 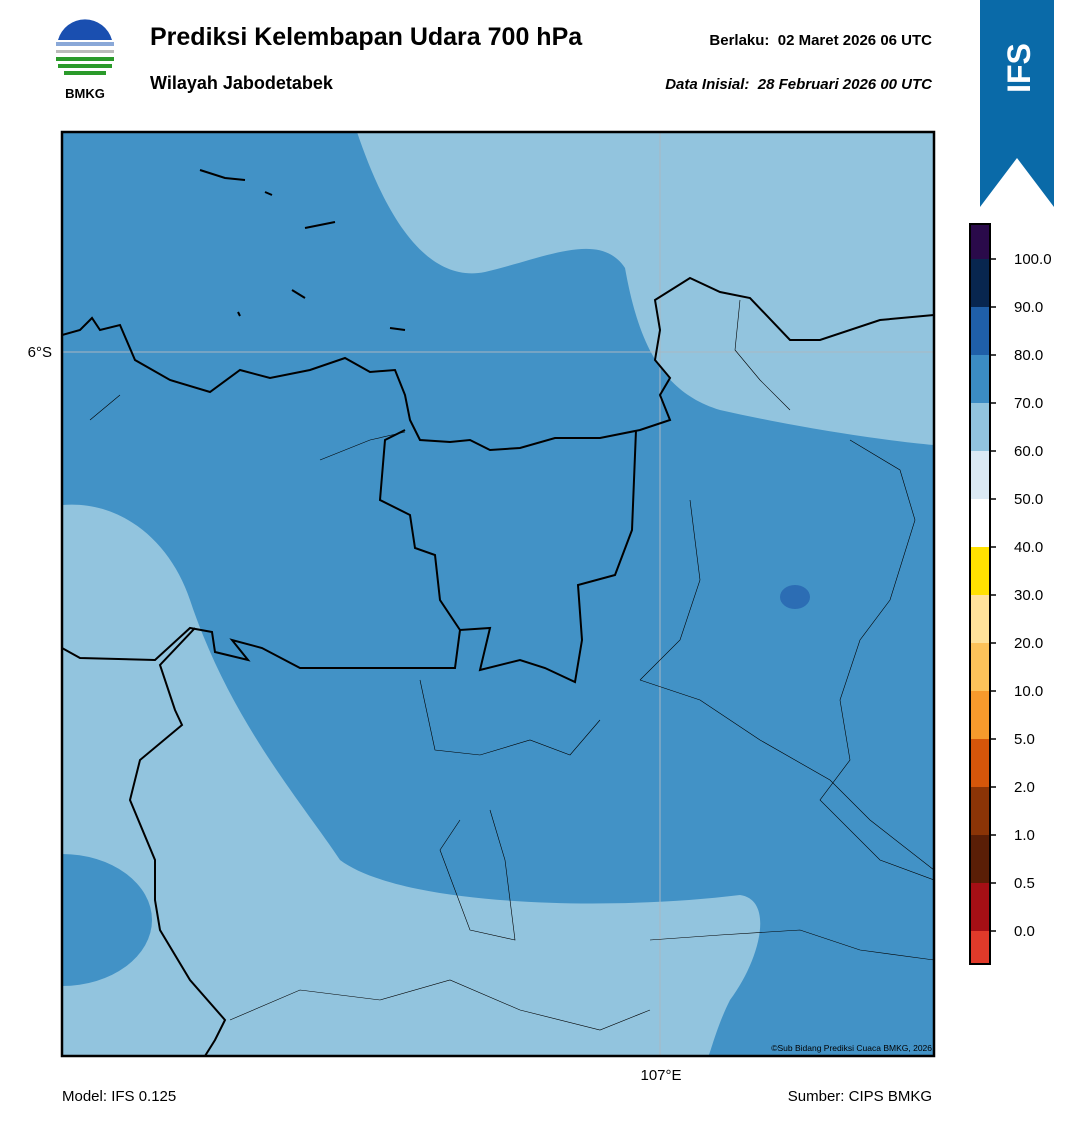 I want to click on colorbar-label: 1.0, so click(x=1024, y=835).